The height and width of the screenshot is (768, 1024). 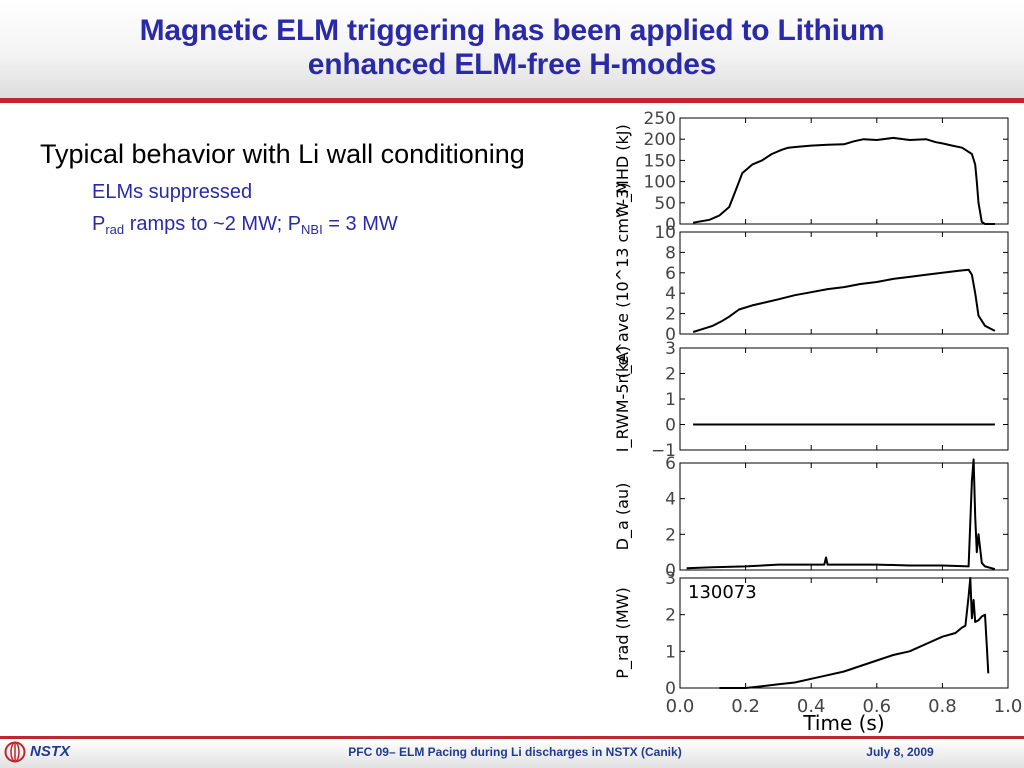 I want to click on y-tick-label: 10, so click(x=665, y=233).